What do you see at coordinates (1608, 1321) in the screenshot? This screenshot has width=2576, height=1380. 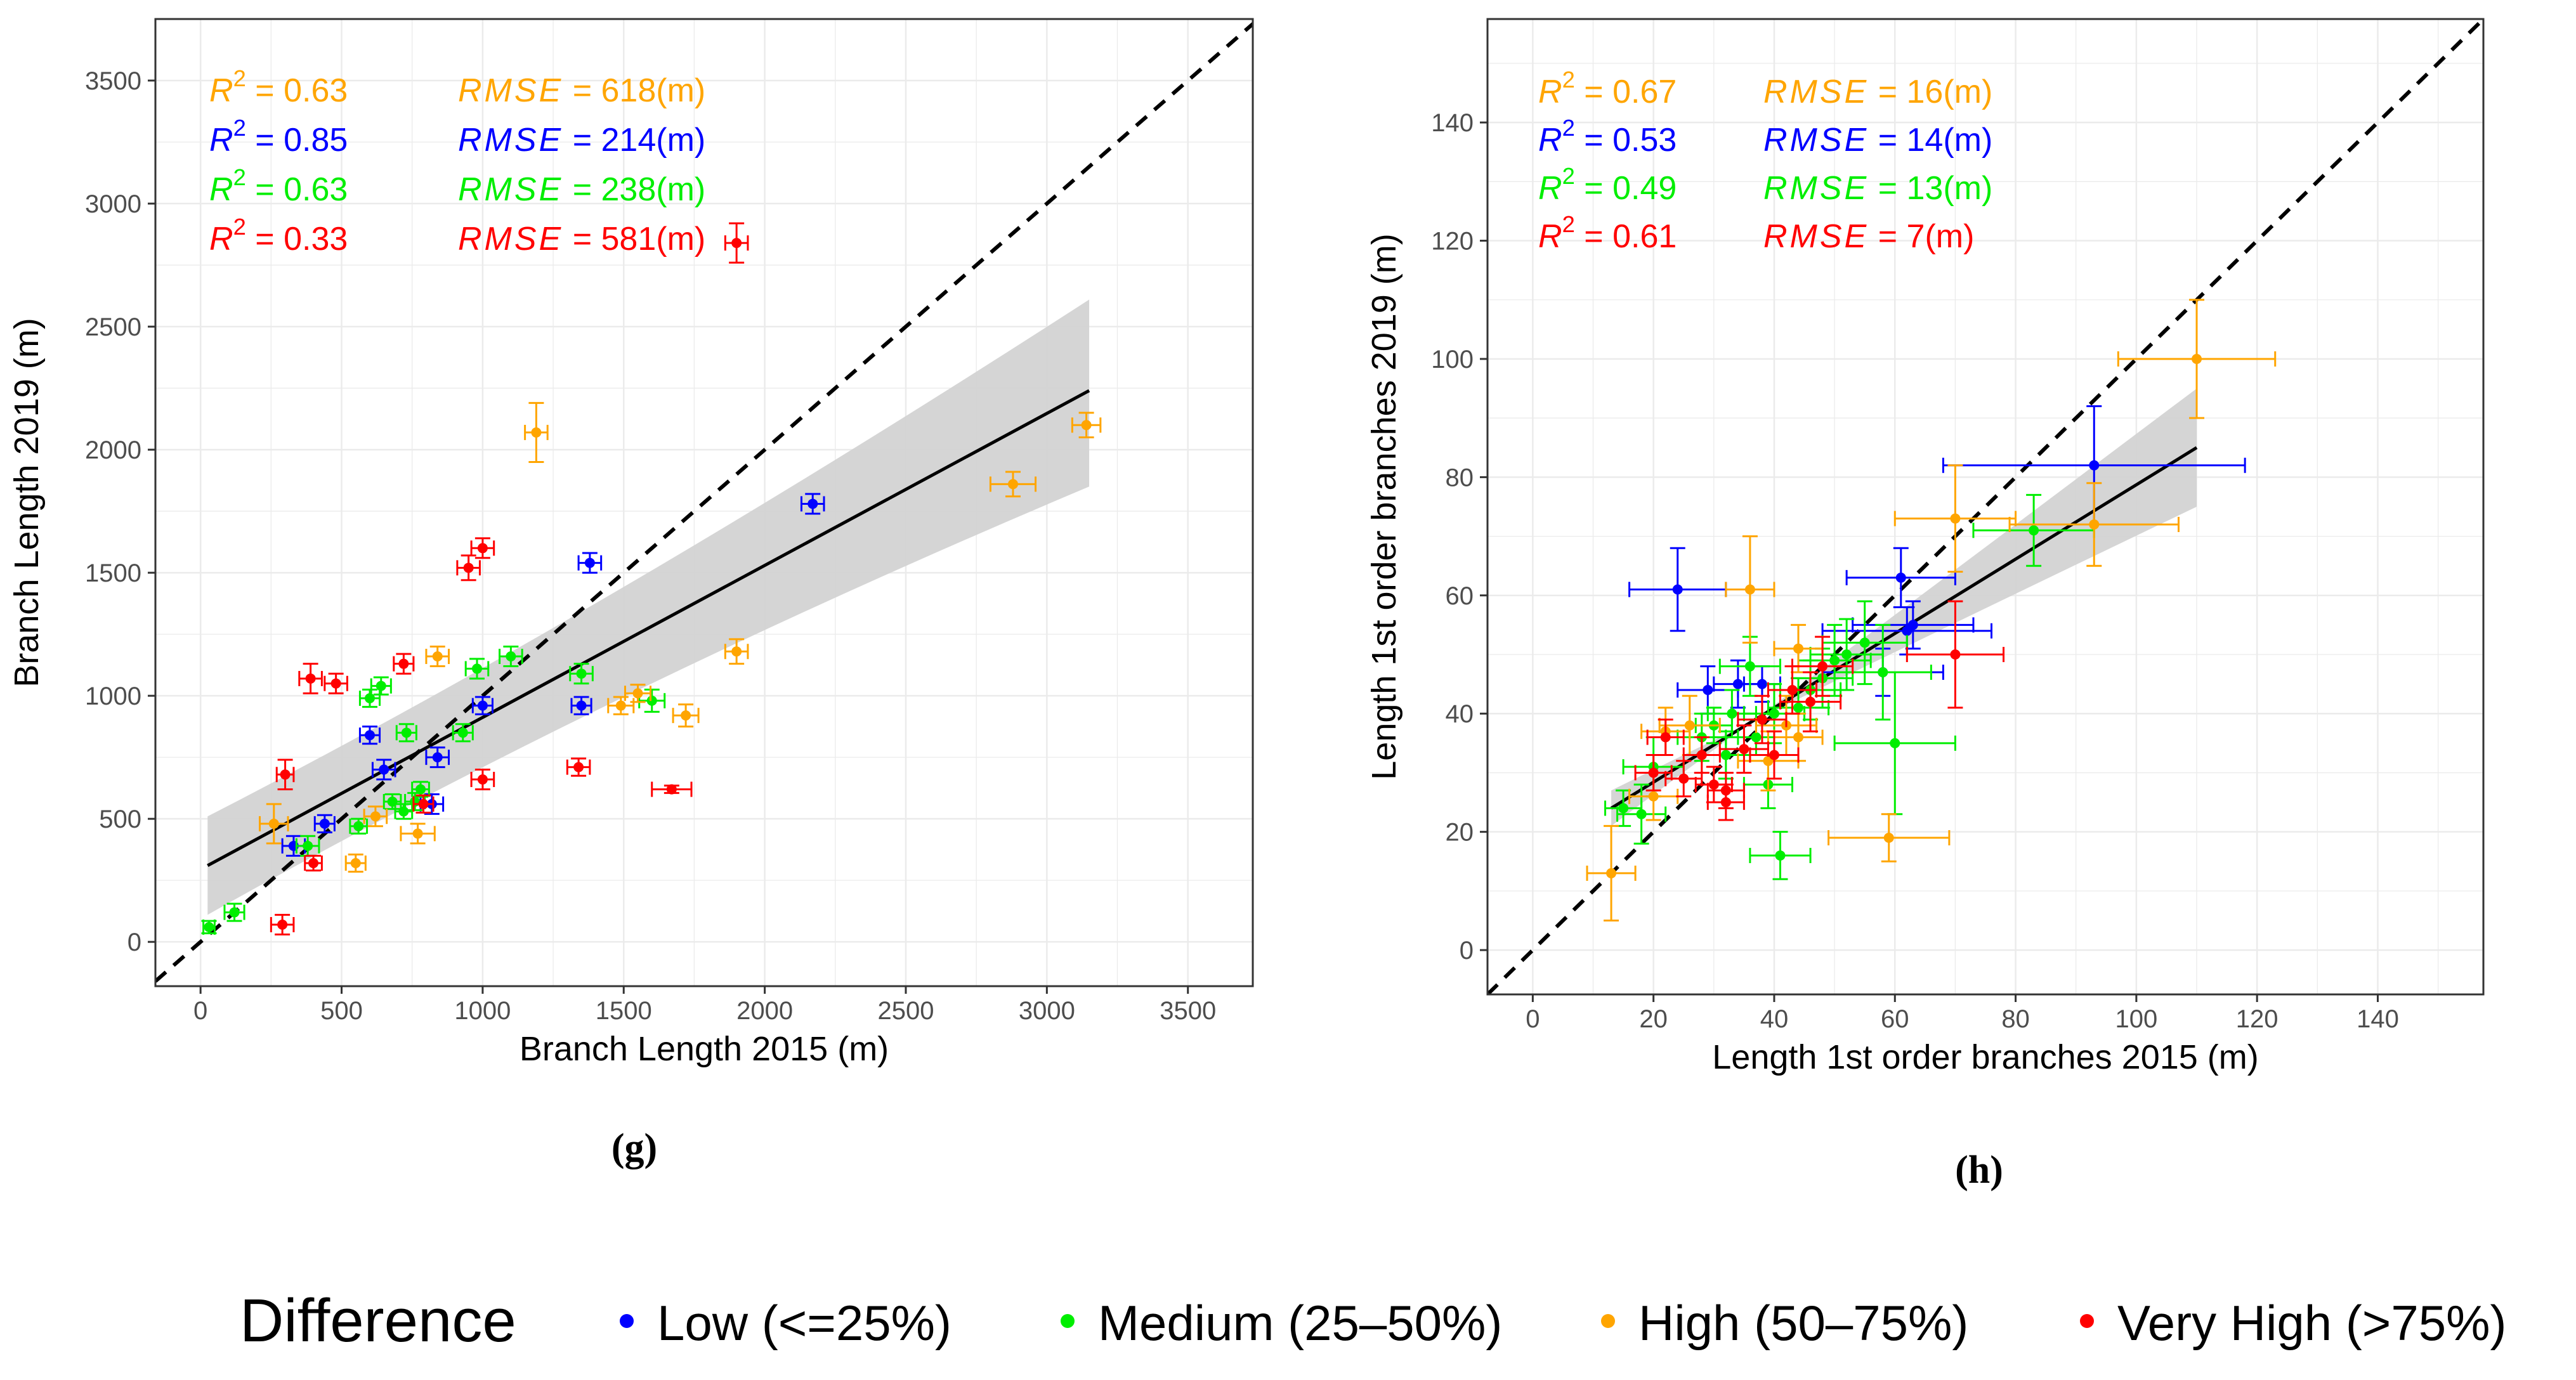 I see `legend-marker` at bounding box center [1608, 1321].